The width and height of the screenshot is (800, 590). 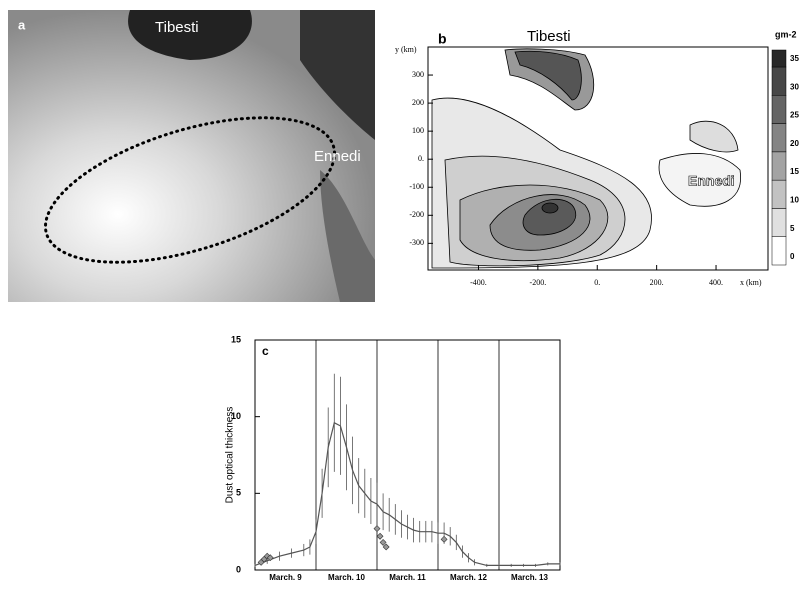 I want to click on colorbar-tick-label: 30, so click(x=794, y=86).